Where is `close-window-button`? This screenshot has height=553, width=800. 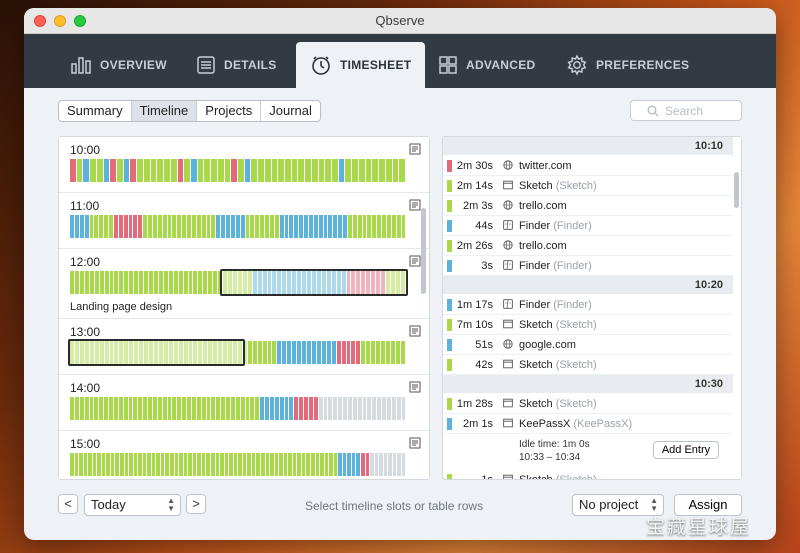
close-window-button is located at coordinates (40, 21).